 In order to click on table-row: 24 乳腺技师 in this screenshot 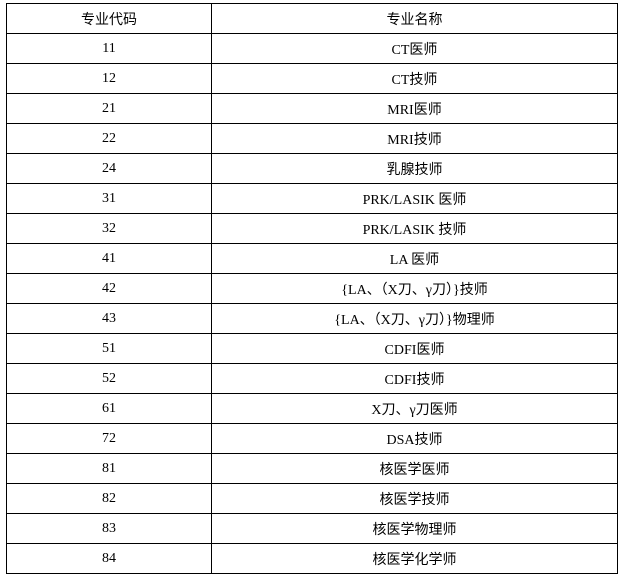, I will do `click(312, 168)`.